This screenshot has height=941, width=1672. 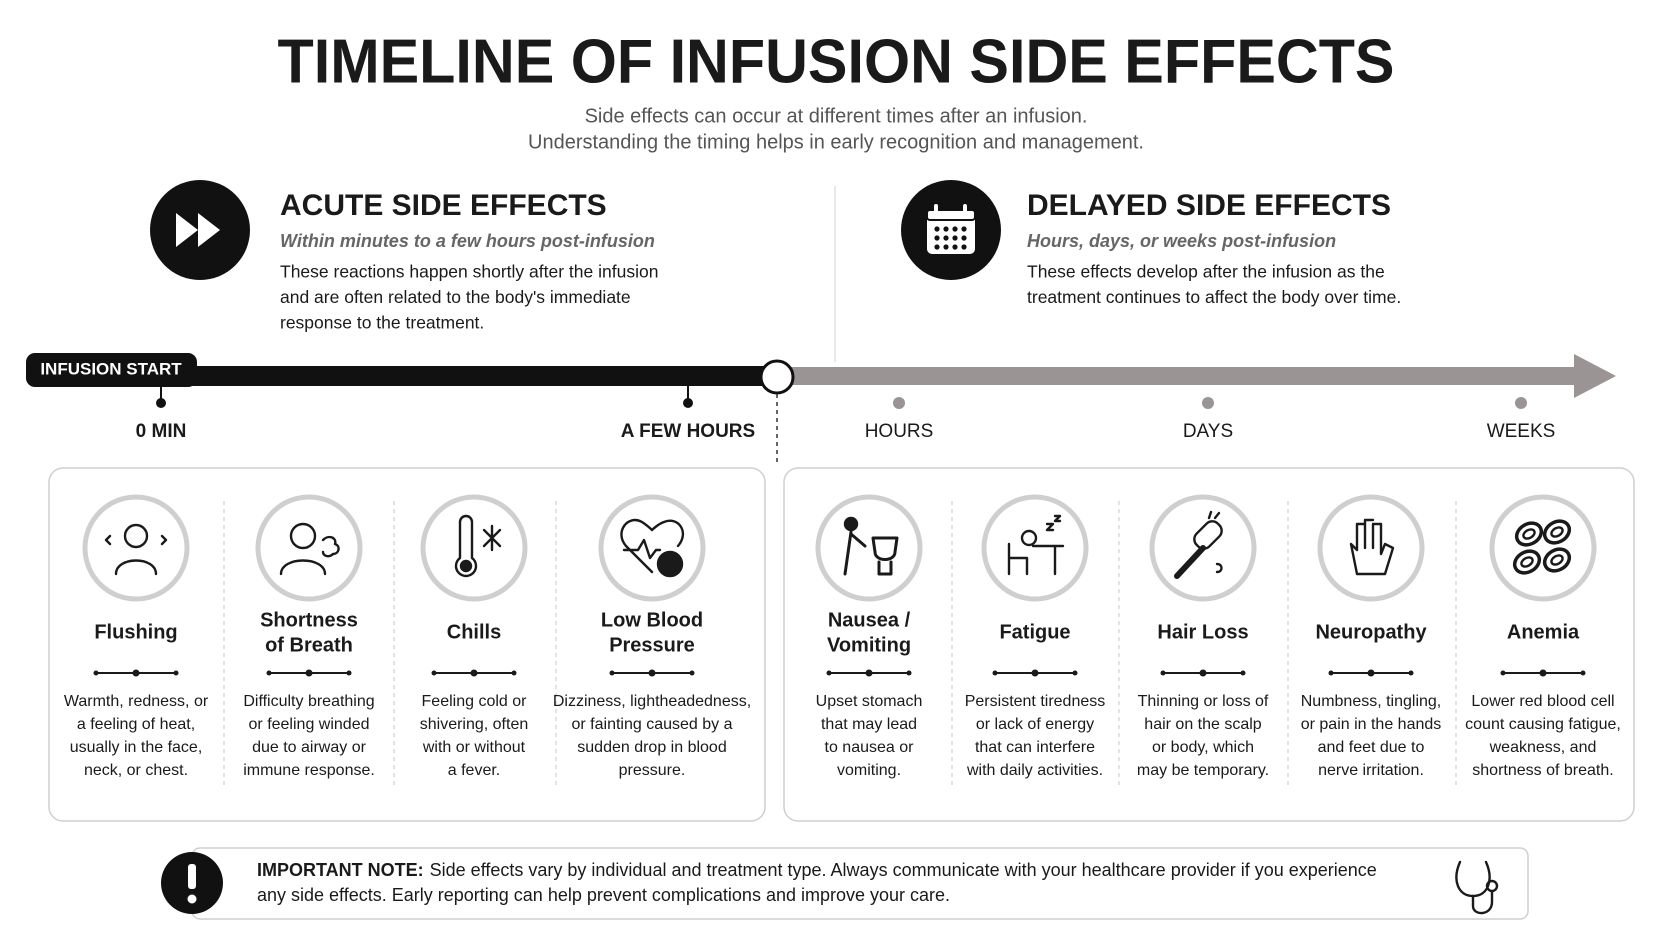 I want to click on effect-description: Dizziness, lightheadedness,, so click(x=652, y=701).